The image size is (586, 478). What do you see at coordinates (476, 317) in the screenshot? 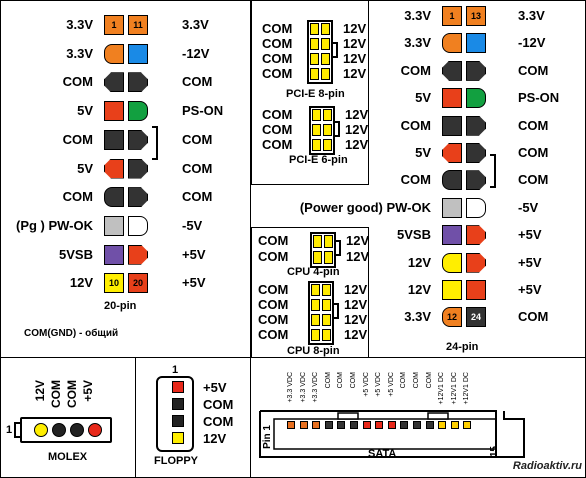
I see `atx24-pin-right: 24` at bounding box center [476, 317].